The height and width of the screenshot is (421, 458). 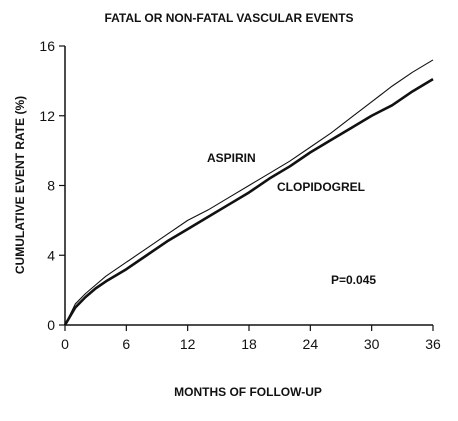 What do you see at coordinates (47, 46) in the screenshot?
I see `y-tick-label: 16` at bounding box center [47, 46].